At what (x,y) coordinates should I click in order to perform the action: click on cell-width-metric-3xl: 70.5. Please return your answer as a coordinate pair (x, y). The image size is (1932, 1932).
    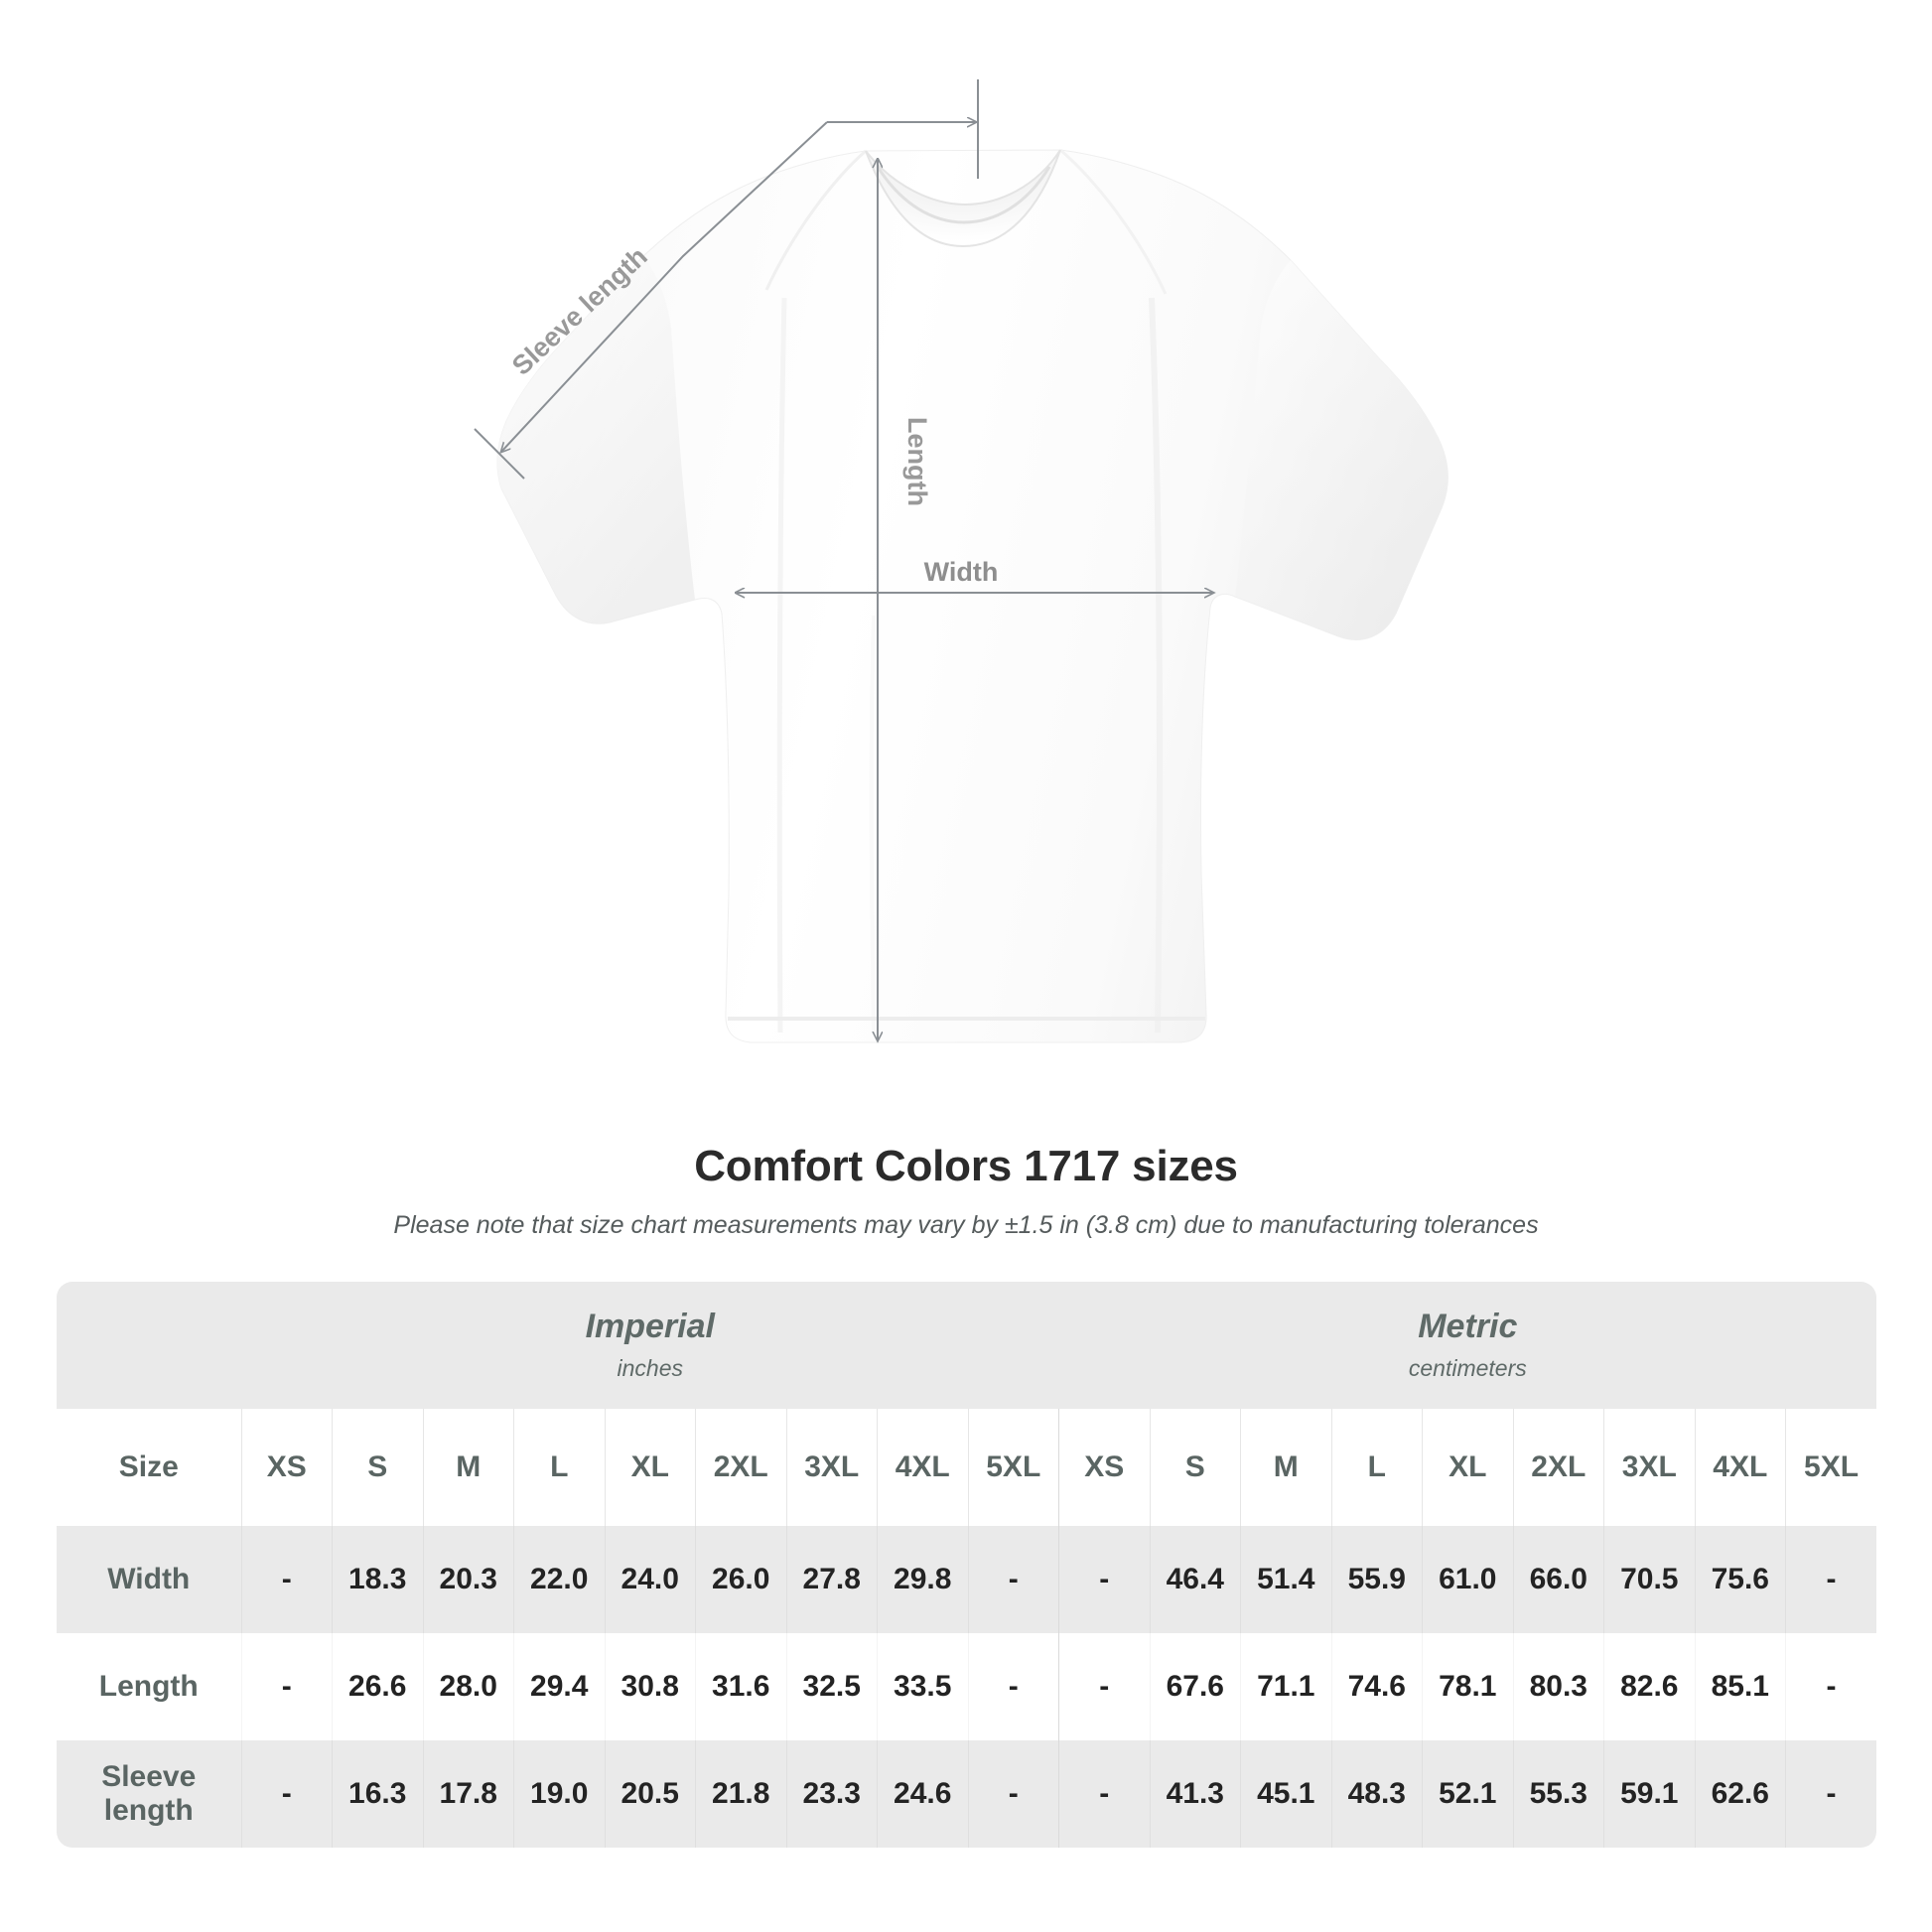
    Looking at the image, I should click on (1650, 1579).